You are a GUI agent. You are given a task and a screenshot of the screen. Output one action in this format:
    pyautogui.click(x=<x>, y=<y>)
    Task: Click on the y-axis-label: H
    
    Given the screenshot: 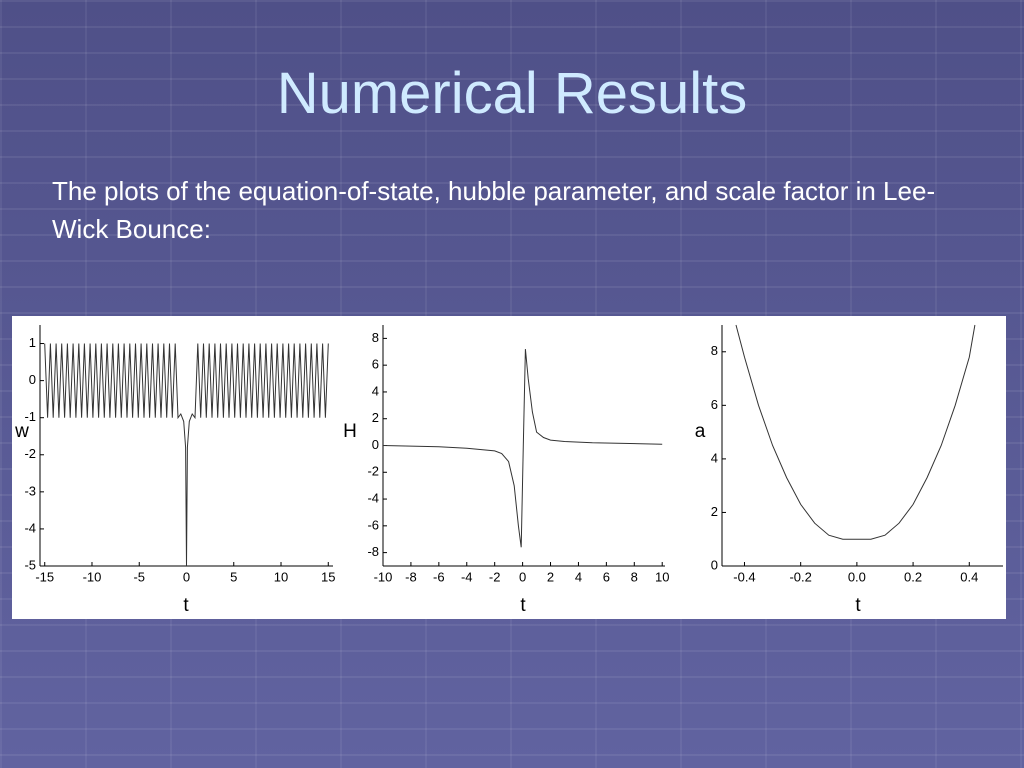 What is the action you would take?
    pyautogui.click(x=350, y=431)
    